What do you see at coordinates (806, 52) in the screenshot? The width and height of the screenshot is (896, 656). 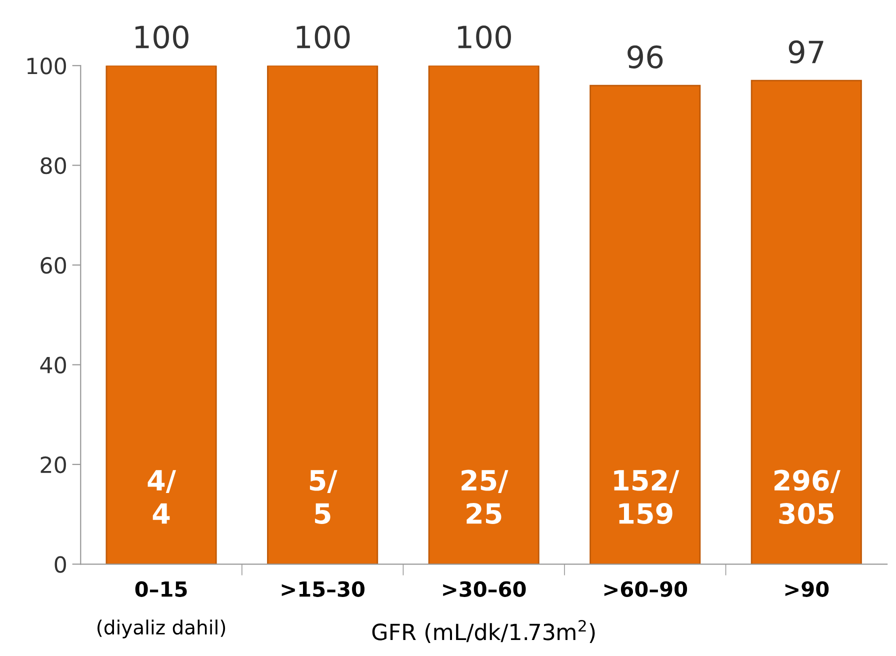 I see `data-label: 97` at bounding box center [806, 52].